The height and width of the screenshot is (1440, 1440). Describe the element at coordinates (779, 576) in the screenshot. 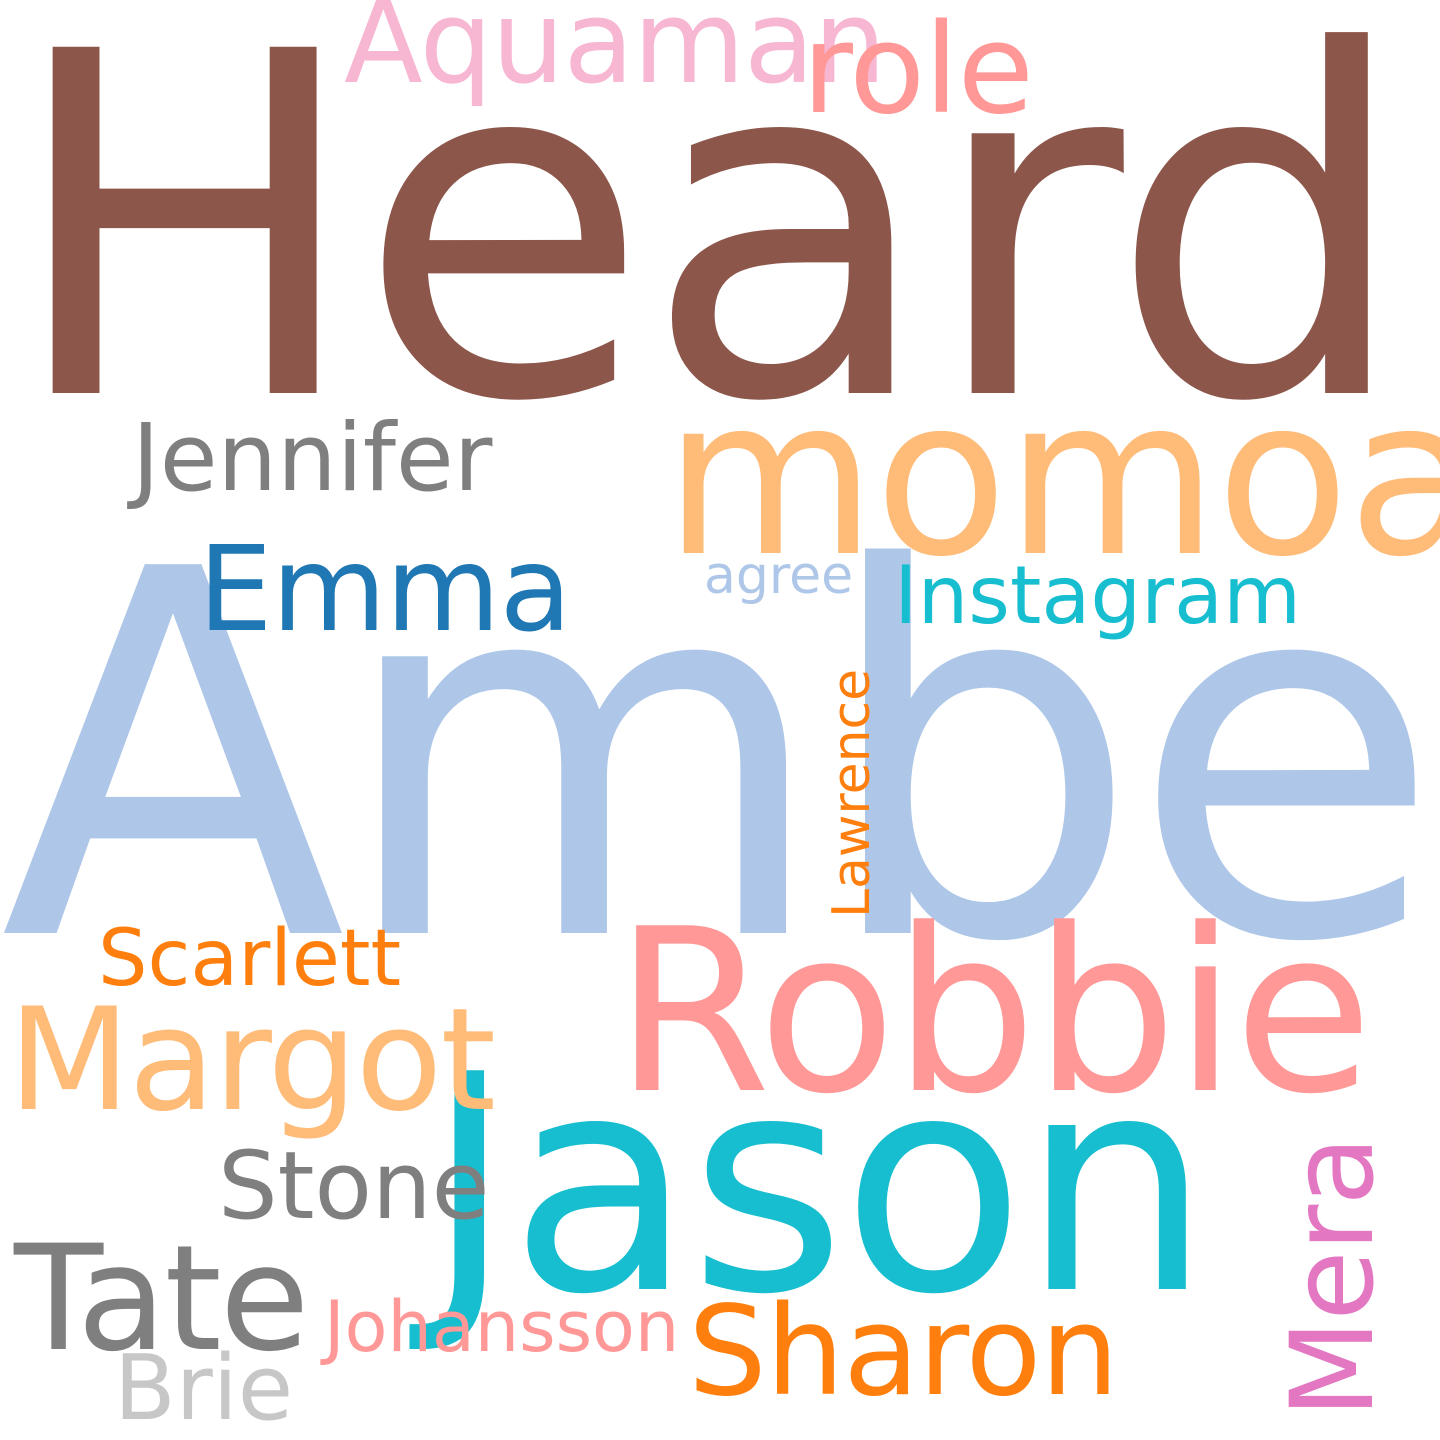

I see `word-agree: agree` at that location.